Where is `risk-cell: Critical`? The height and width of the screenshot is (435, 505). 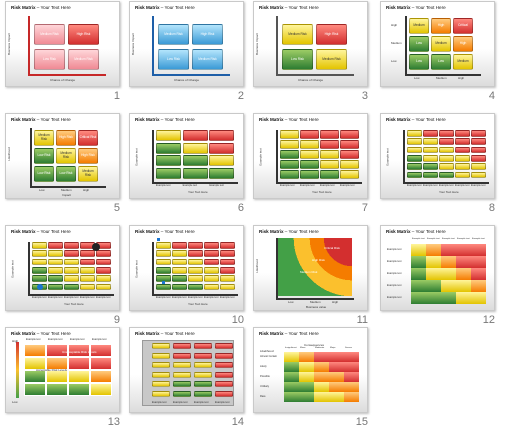 risk-cell: Critical is located at coordinates (463, 26).